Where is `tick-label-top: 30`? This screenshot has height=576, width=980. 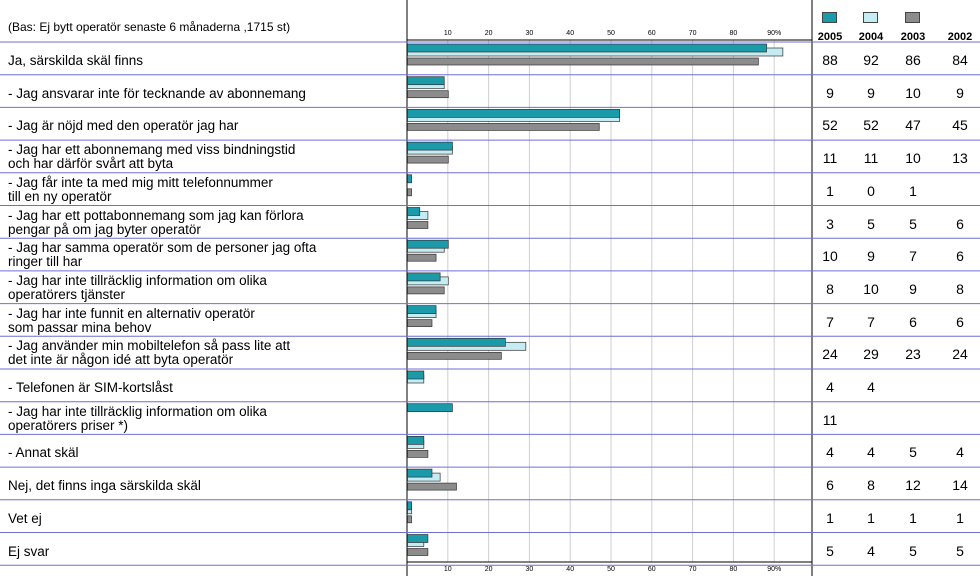 tick-label-top: 30 is located at coordinates (530, 33).